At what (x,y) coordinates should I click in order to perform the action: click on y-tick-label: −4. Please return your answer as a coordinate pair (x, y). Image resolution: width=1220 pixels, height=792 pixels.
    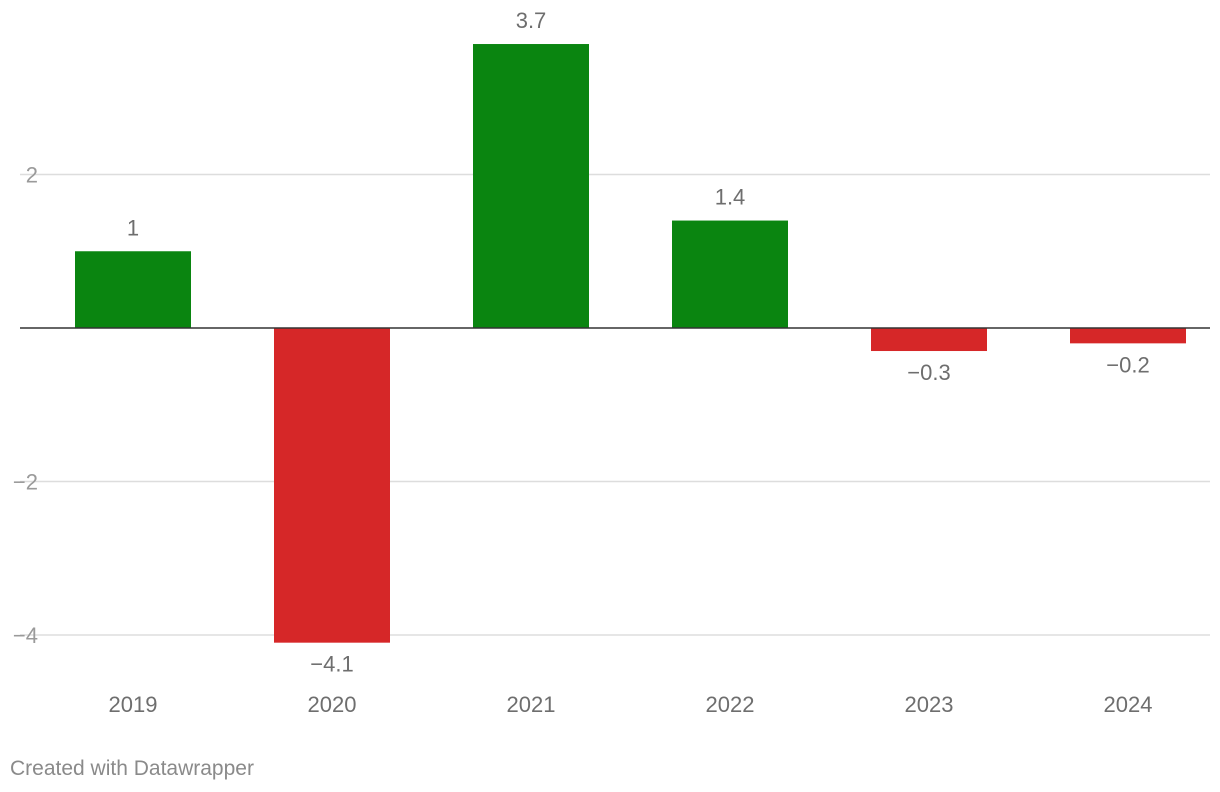
    Looking at the image, I should click on (25, 635).